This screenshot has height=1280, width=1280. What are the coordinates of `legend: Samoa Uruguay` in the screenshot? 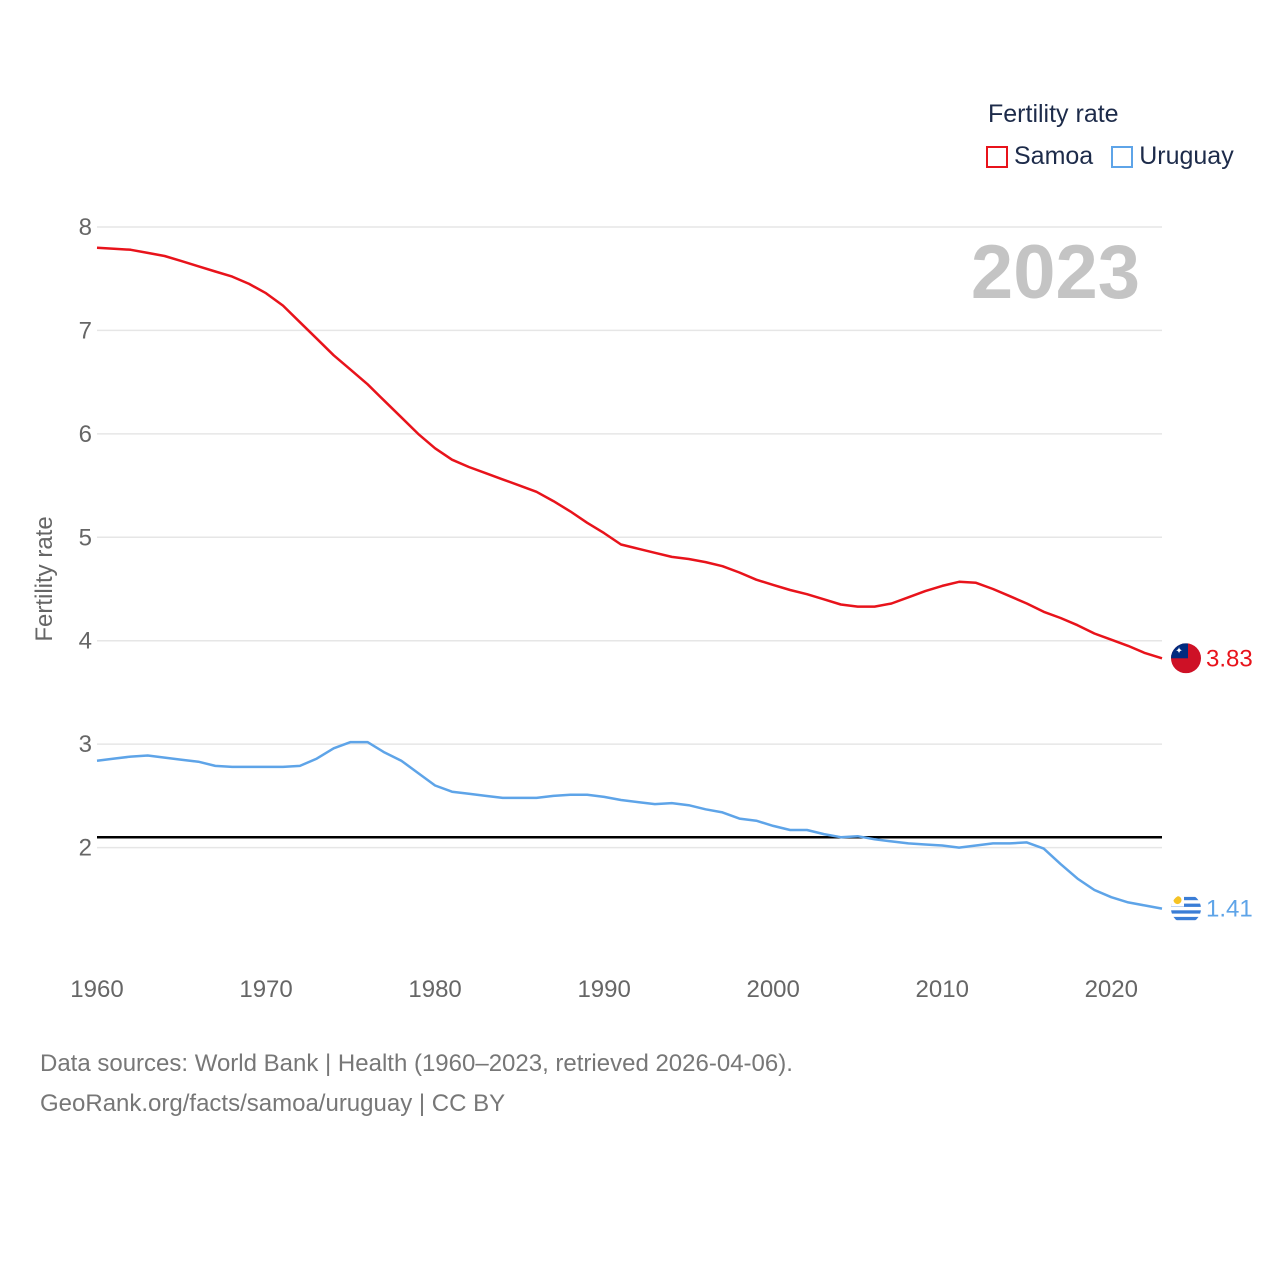 It's located at (1119, 156).